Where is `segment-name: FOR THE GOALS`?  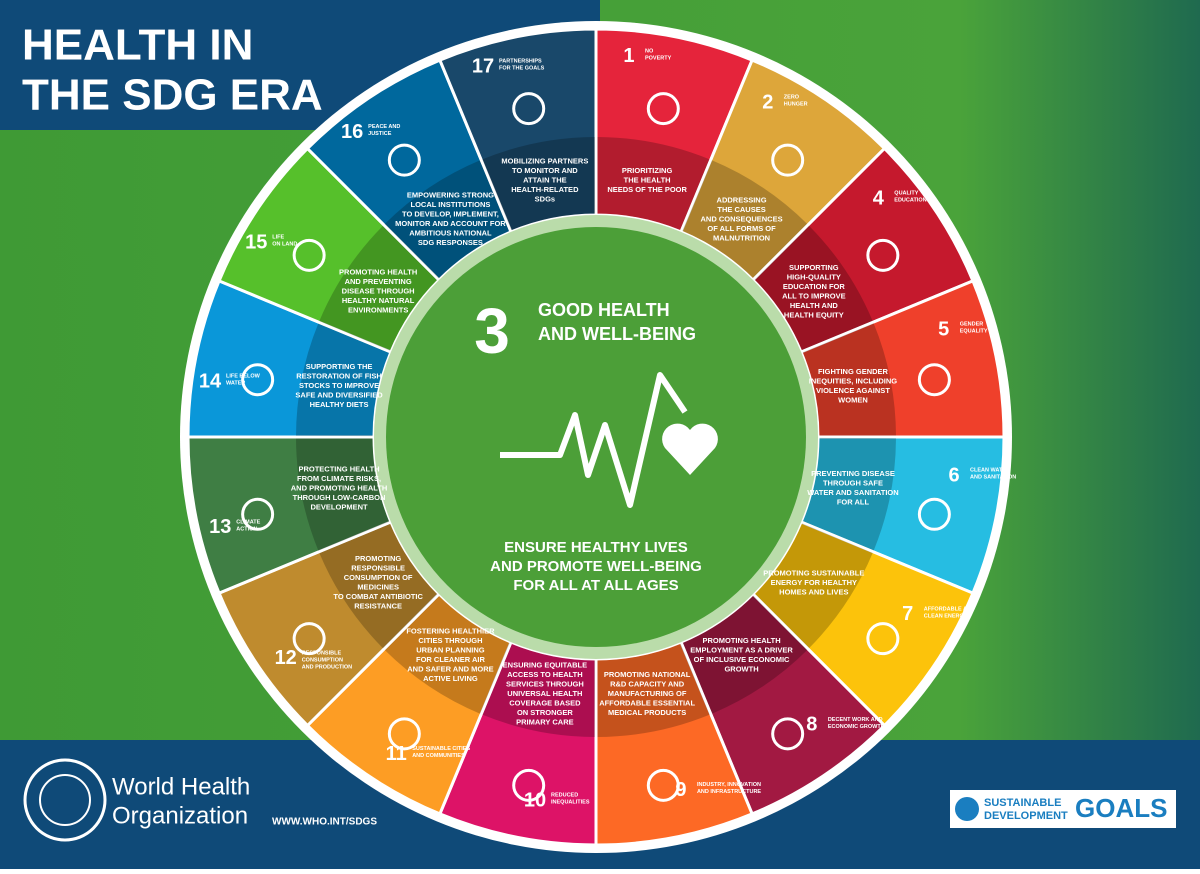
segment-name: FOR THE GOALS is located at coordinates (522, 69).